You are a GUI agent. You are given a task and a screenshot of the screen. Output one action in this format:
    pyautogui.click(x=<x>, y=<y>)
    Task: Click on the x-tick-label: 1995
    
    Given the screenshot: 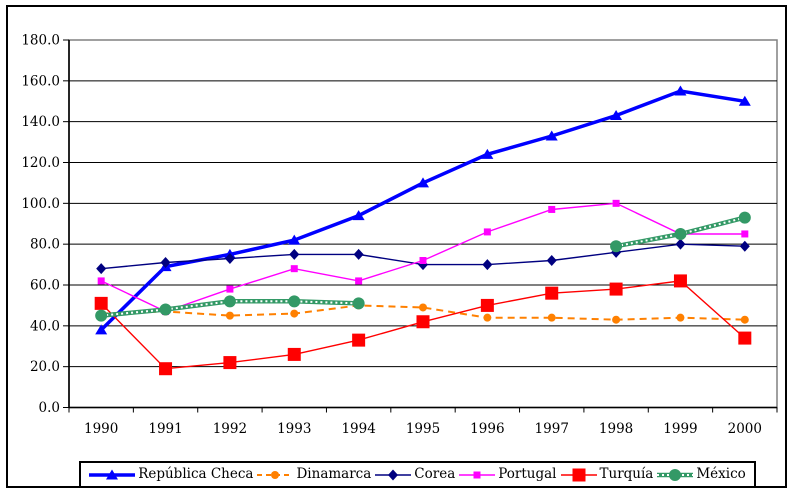 What is the action you would take?
    pyautogui.click(x=423, y=429)
    